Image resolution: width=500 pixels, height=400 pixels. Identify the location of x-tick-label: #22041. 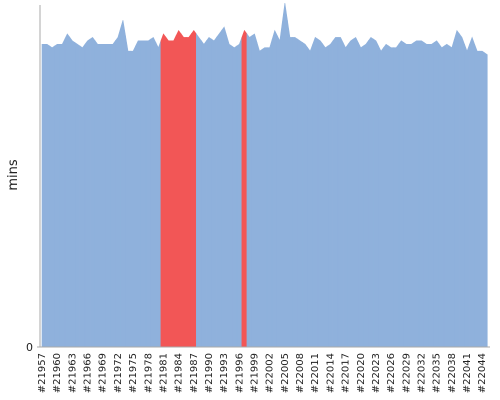
(467, 373).